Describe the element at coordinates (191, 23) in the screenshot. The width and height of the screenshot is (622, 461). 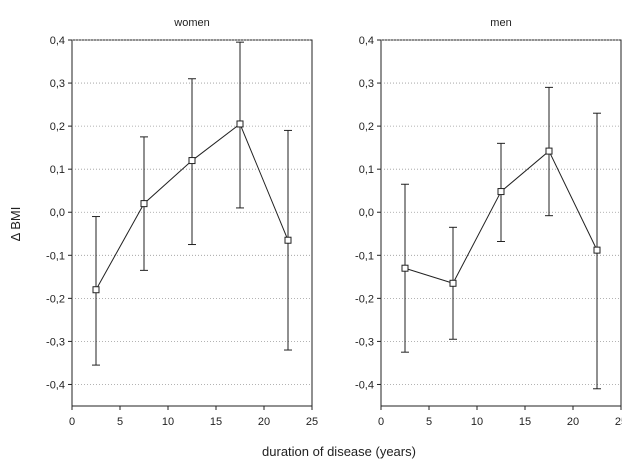
I see `panel-title-women: women` at that location.